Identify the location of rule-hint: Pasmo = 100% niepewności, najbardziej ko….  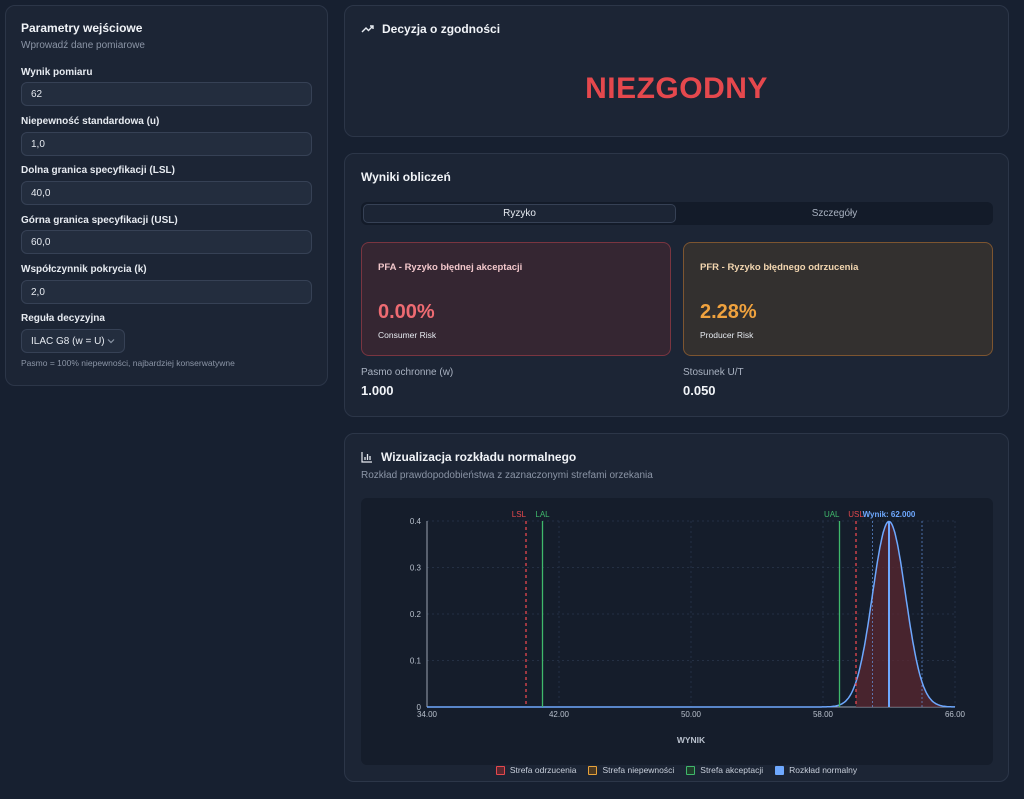
(128, 363).